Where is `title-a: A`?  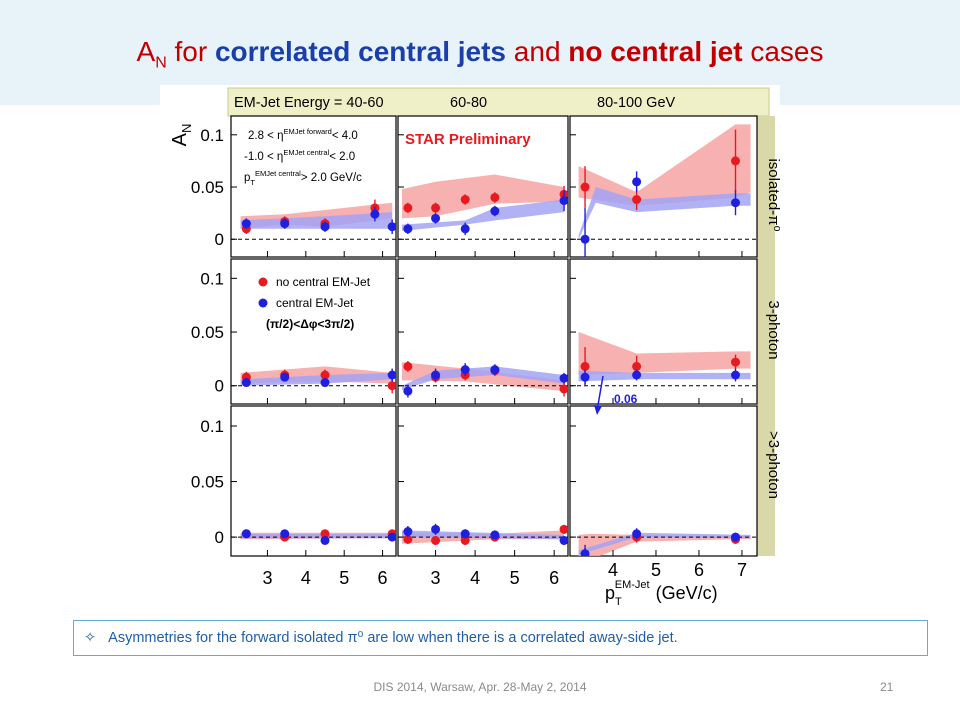
title-a: A is located at coordinates (146, 51).